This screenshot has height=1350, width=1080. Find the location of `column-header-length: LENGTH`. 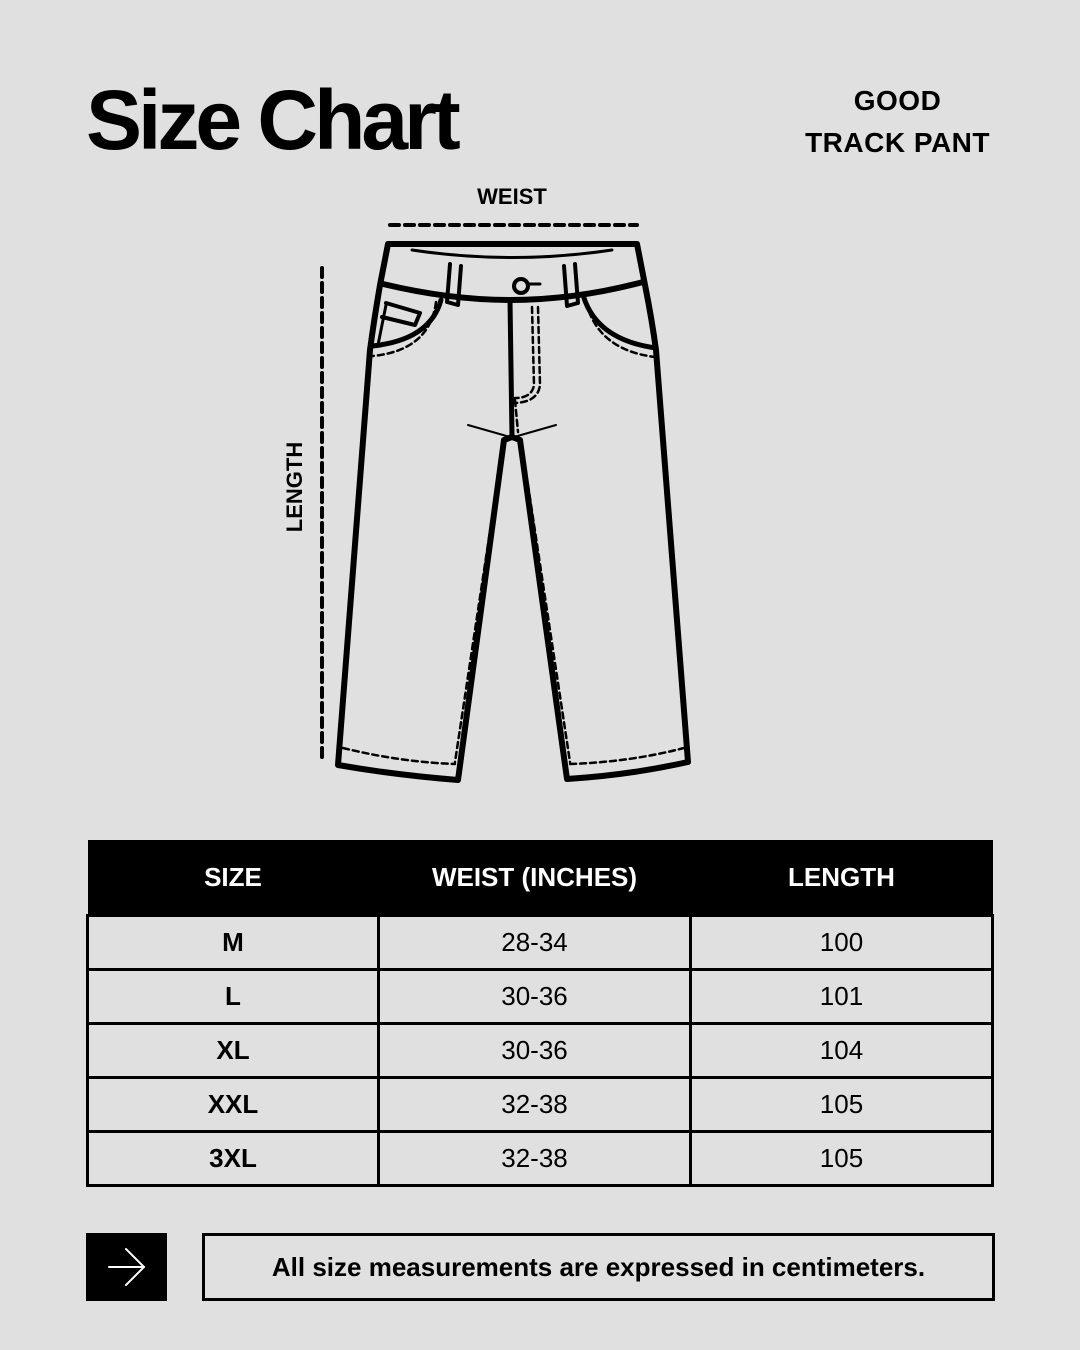

column-header-length: LENGTH is located at coordinates (841, 878).